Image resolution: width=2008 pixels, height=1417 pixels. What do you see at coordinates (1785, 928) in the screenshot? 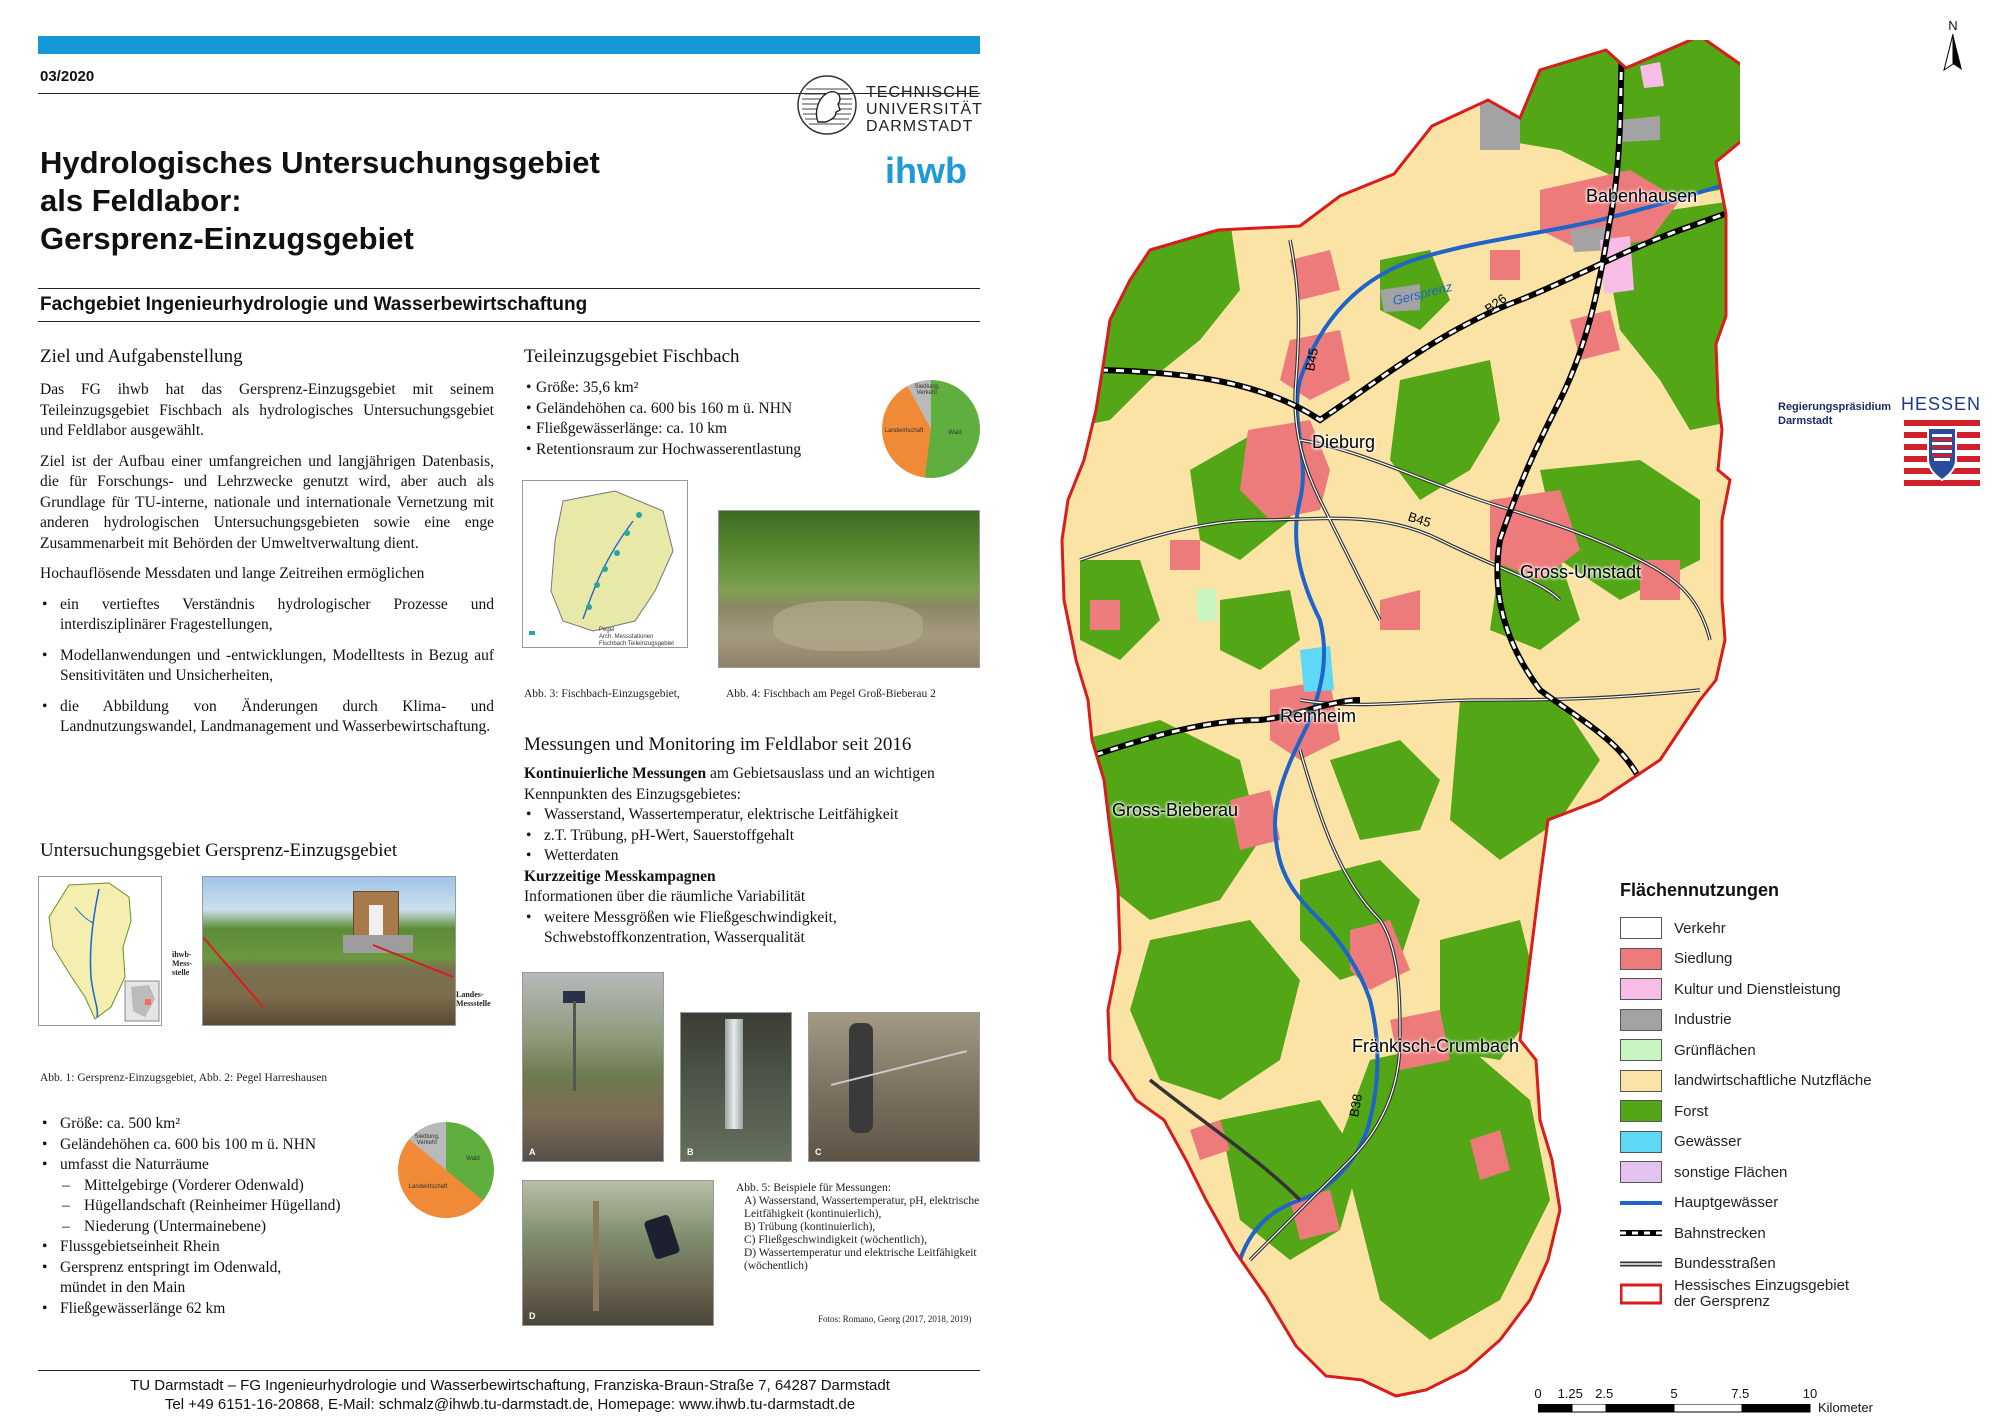
I see `legend-row: Verkehr` at bounding box center [1785, 928].